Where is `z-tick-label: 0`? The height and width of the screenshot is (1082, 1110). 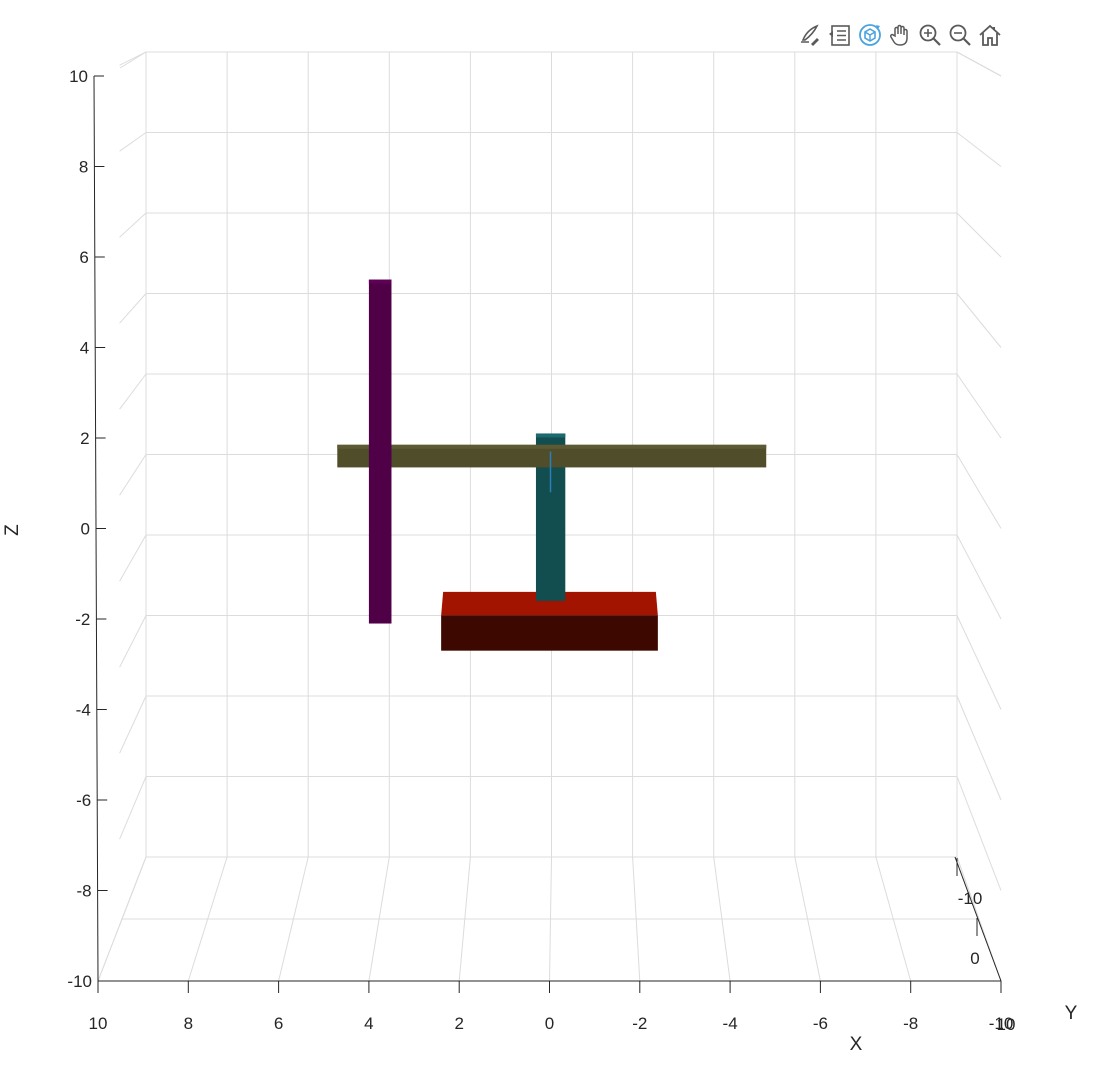 z-tick-label: 0 is located at coordinates (85, 529).